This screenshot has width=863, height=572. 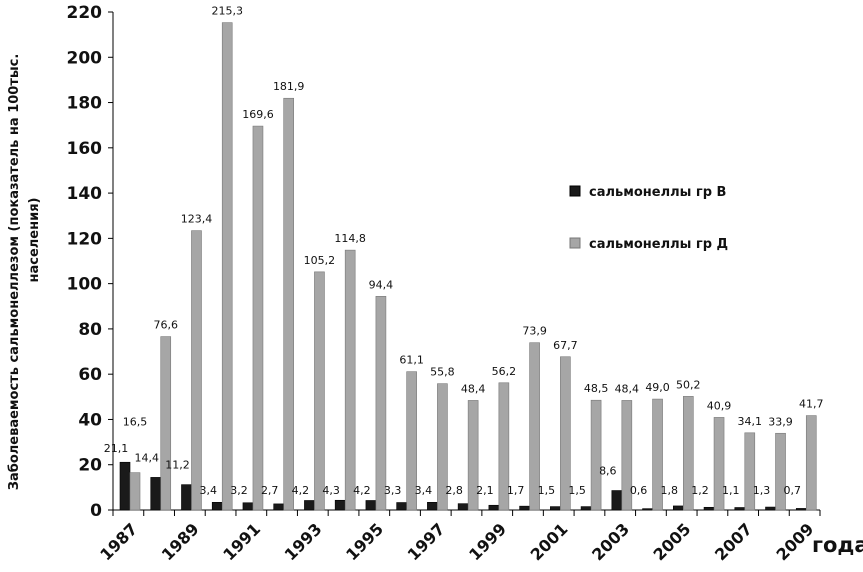 What do you see at coordinates (350, 238) in the screenshot?
I see `data-label: 114,8` at bounding box center [350, 238].